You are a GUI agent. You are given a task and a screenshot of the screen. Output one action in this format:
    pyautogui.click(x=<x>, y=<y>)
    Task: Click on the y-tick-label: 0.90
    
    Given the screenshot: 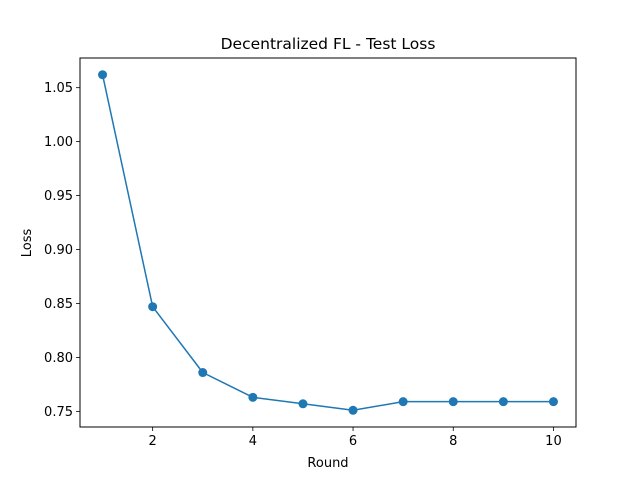 What is the action you would take?
    pyautogui.click(x=58, y=250)
    